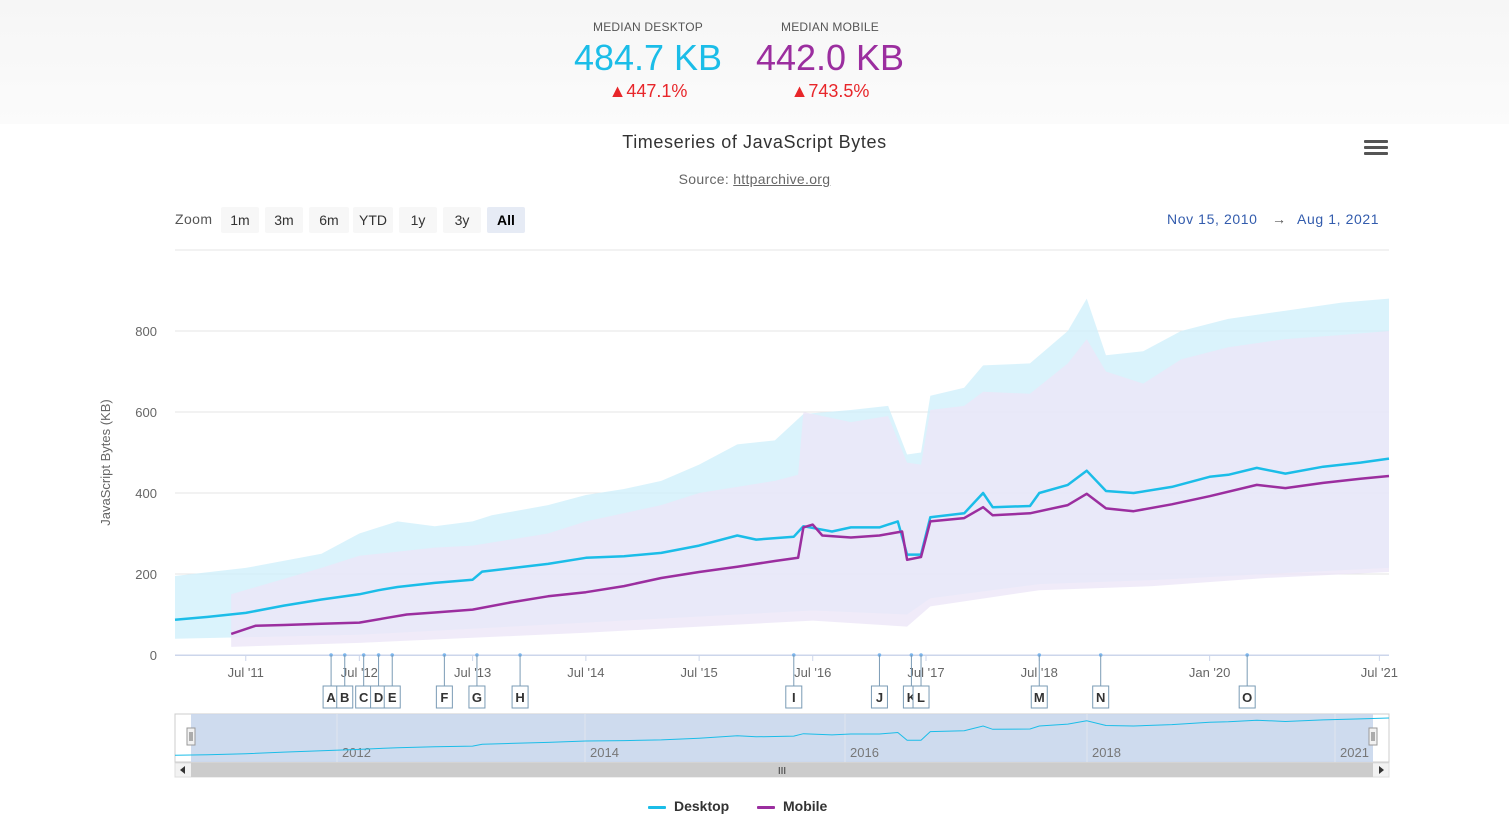 This screenshot has width=1509, height=840. I want to click on navigator-year-label: 2018, so click(1106, 752).